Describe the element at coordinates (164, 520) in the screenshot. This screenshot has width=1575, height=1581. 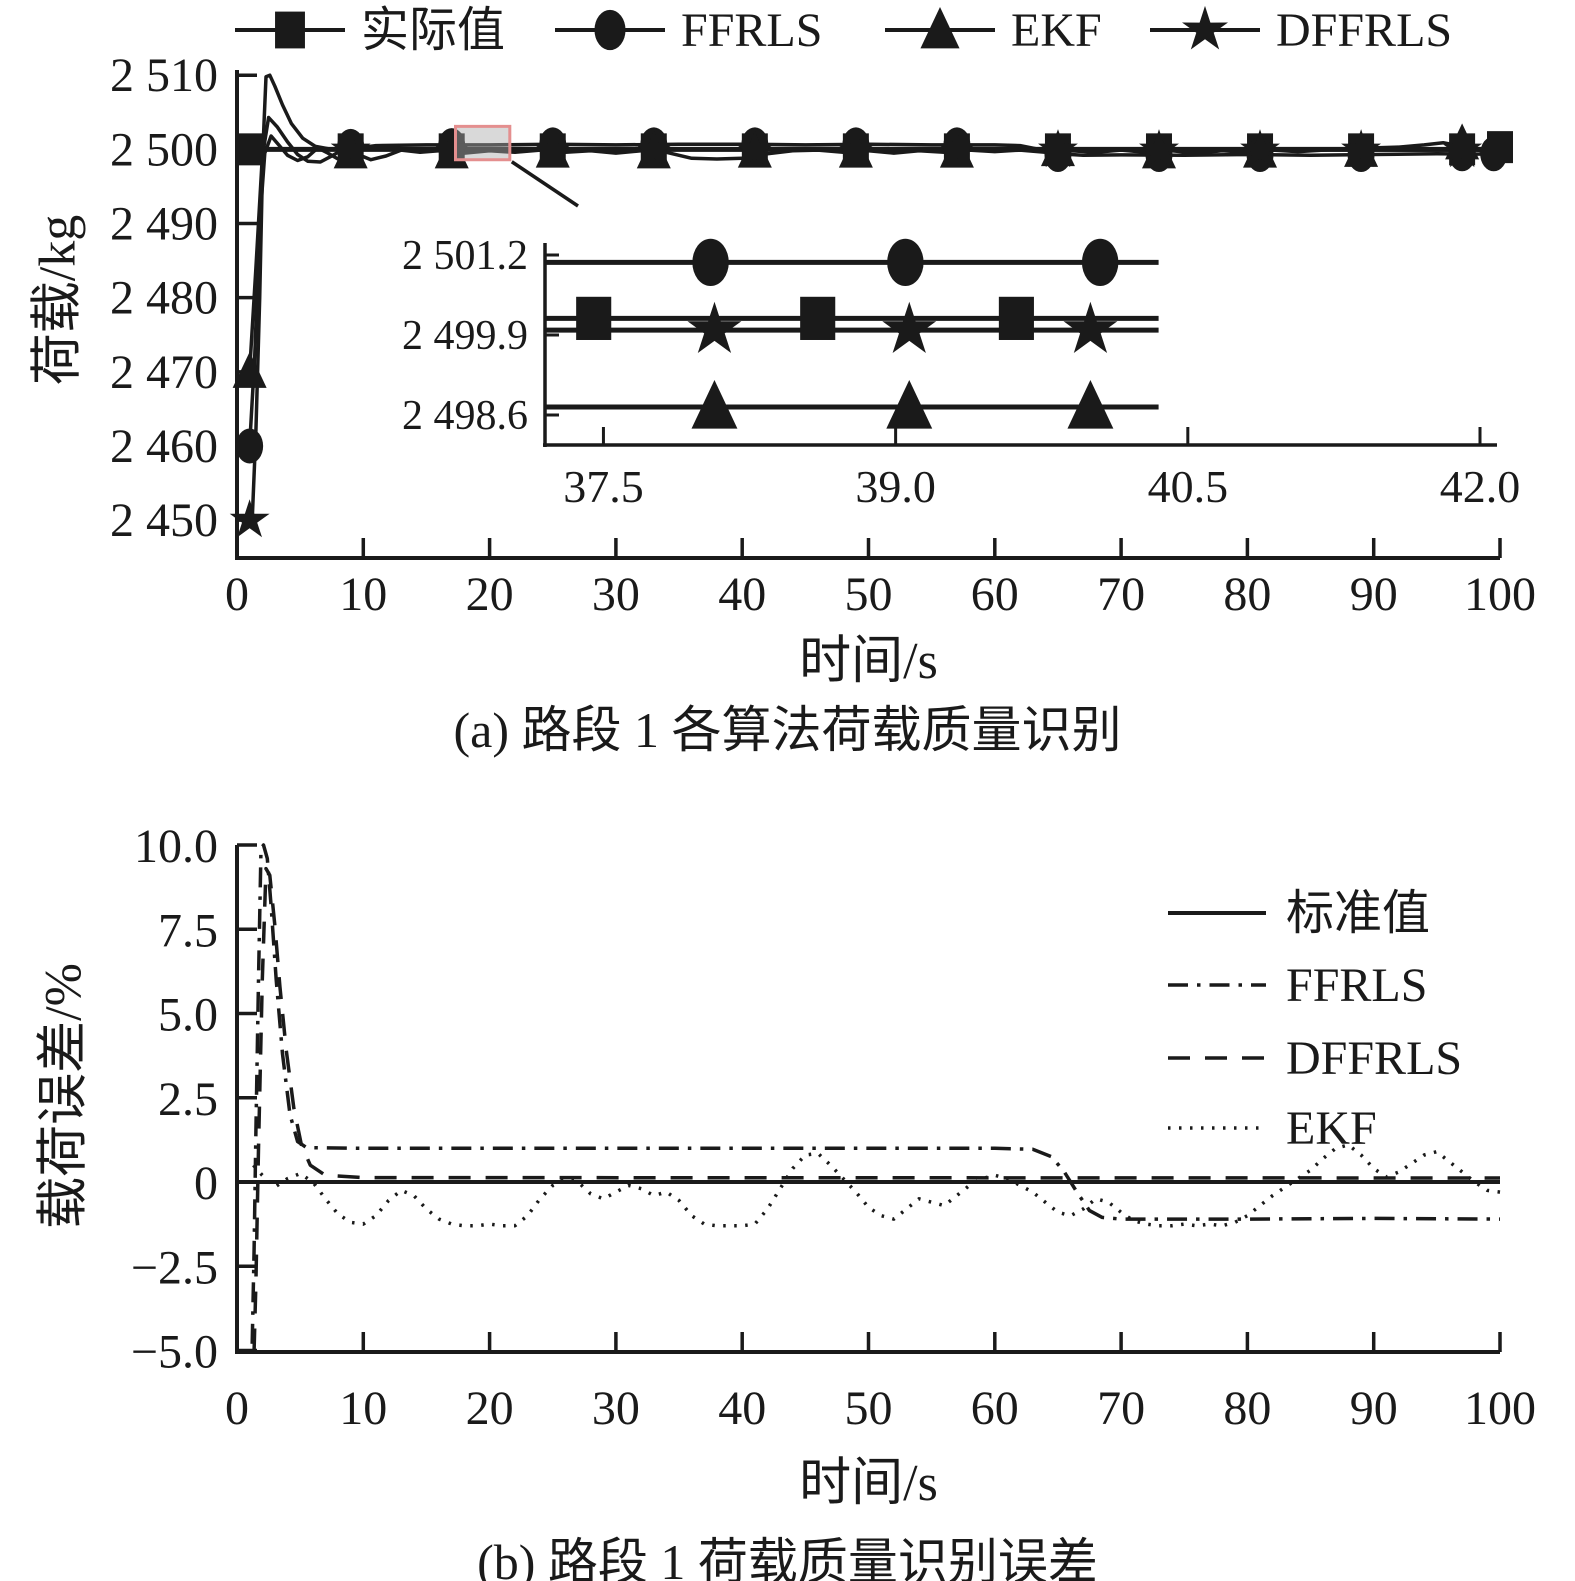
I see `a-y-tick-label: 2 450` at that location.